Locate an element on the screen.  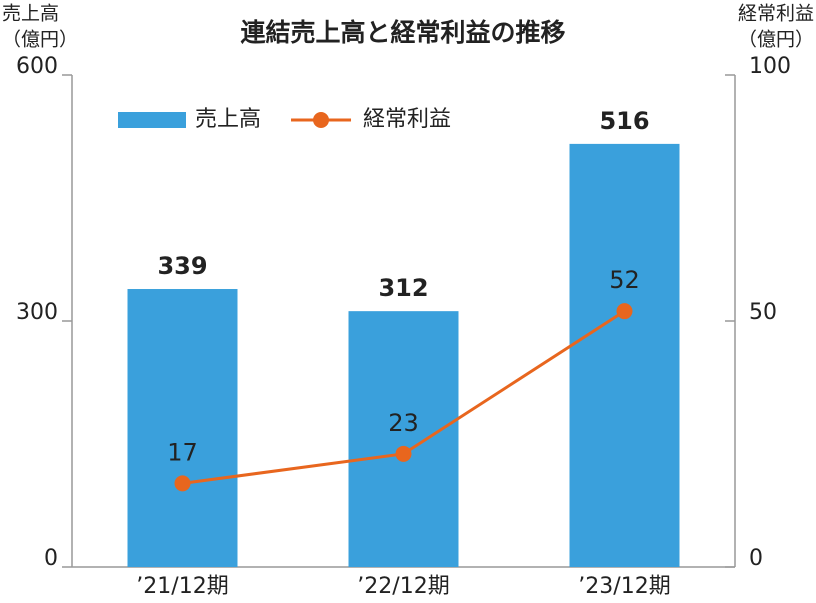
y2-tick-label: 100 is located at coordinates (770, 66).